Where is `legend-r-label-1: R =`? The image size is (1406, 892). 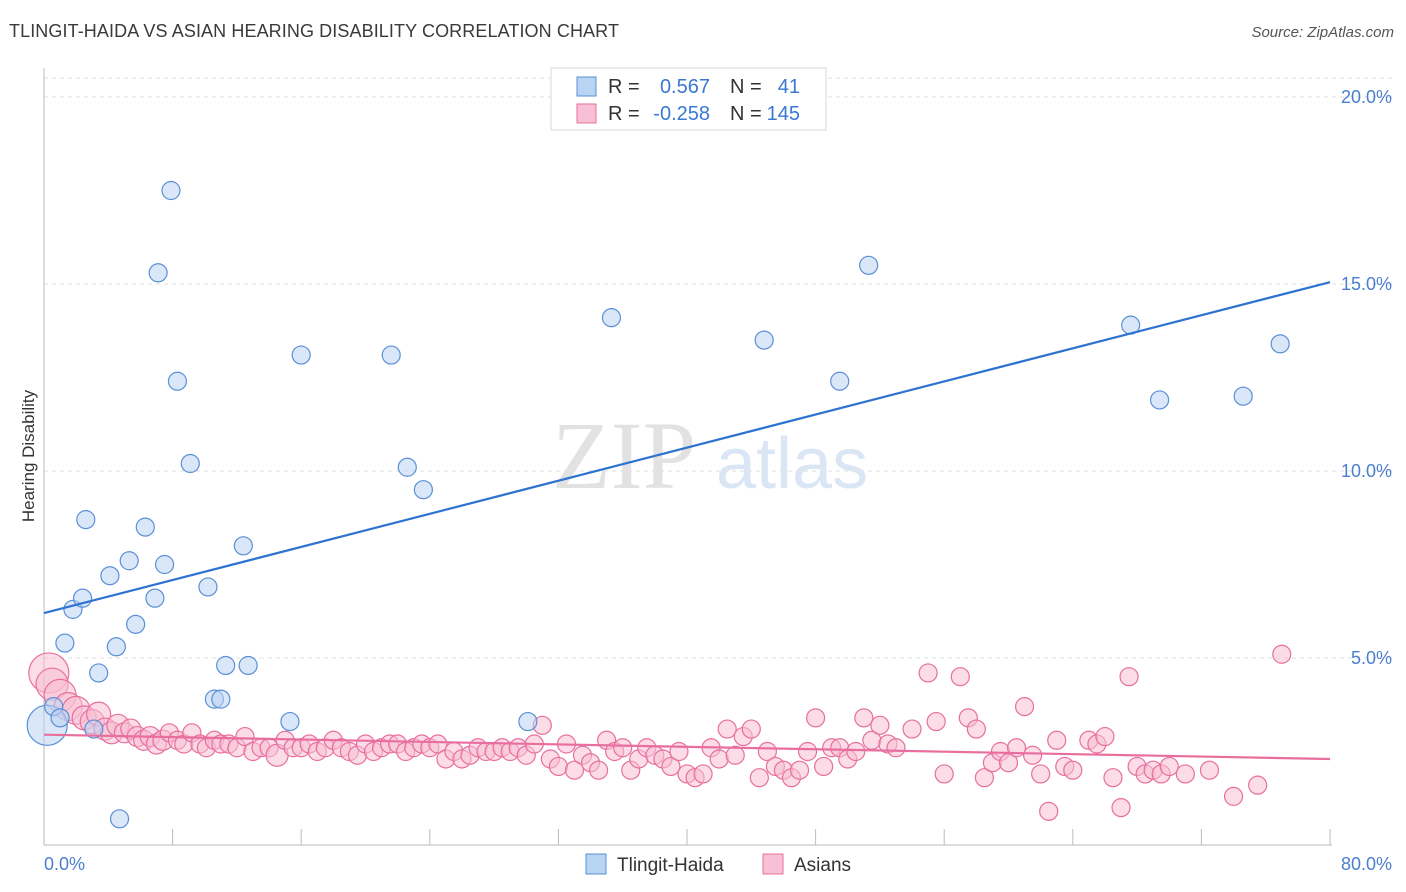
legend-r-label-1: R = is located at coordinates (624, 87).